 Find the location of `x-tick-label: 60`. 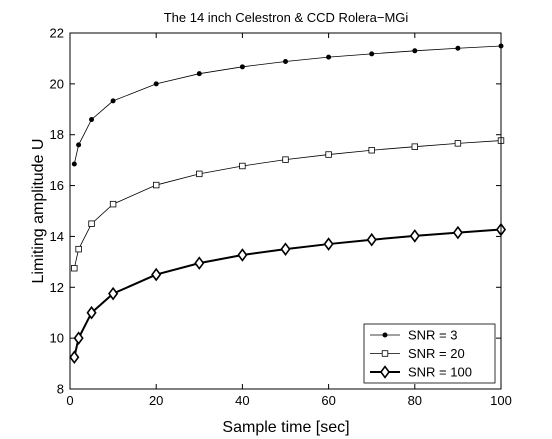

x-tick-label: 60 is located at coordinates (328, 400).